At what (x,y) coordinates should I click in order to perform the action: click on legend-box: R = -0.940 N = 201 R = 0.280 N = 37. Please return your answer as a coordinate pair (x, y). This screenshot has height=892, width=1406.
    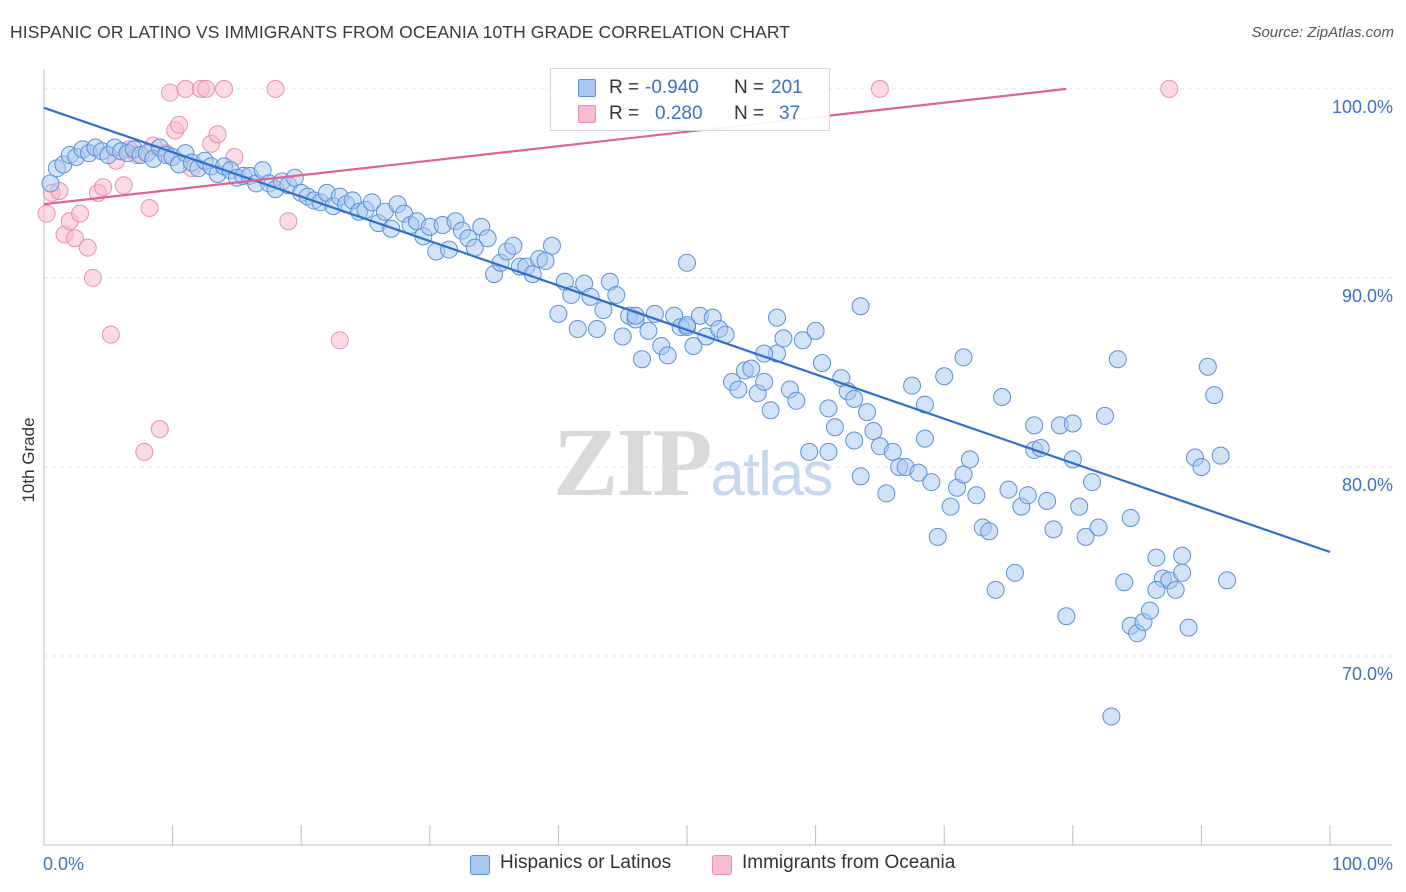
    Looking at the image, I should click on (690, 99).